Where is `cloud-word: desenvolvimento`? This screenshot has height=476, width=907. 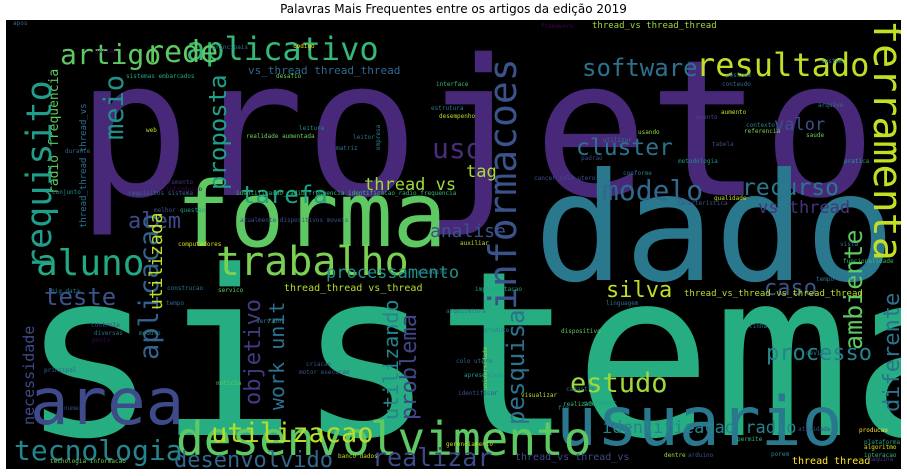 cloud-word: desenvolvimento is located at coordinates (383, 439).